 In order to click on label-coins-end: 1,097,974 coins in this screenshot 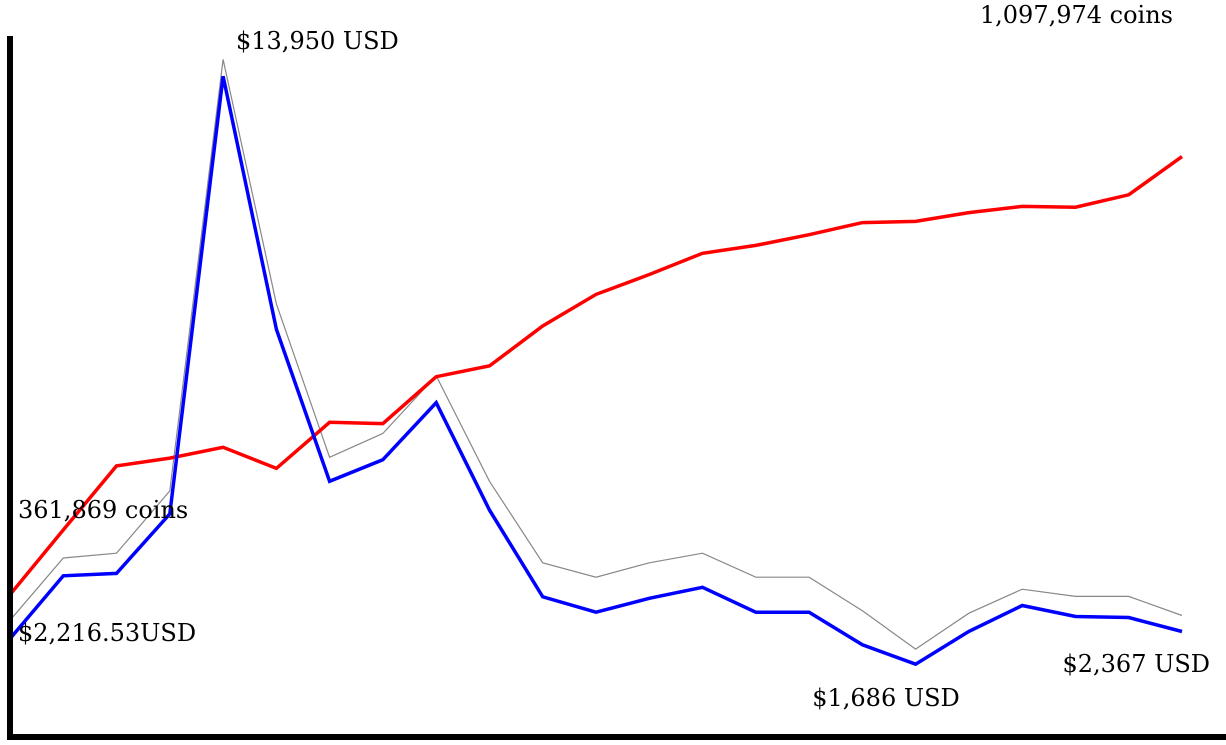, I will do `click(1076, 15)`.